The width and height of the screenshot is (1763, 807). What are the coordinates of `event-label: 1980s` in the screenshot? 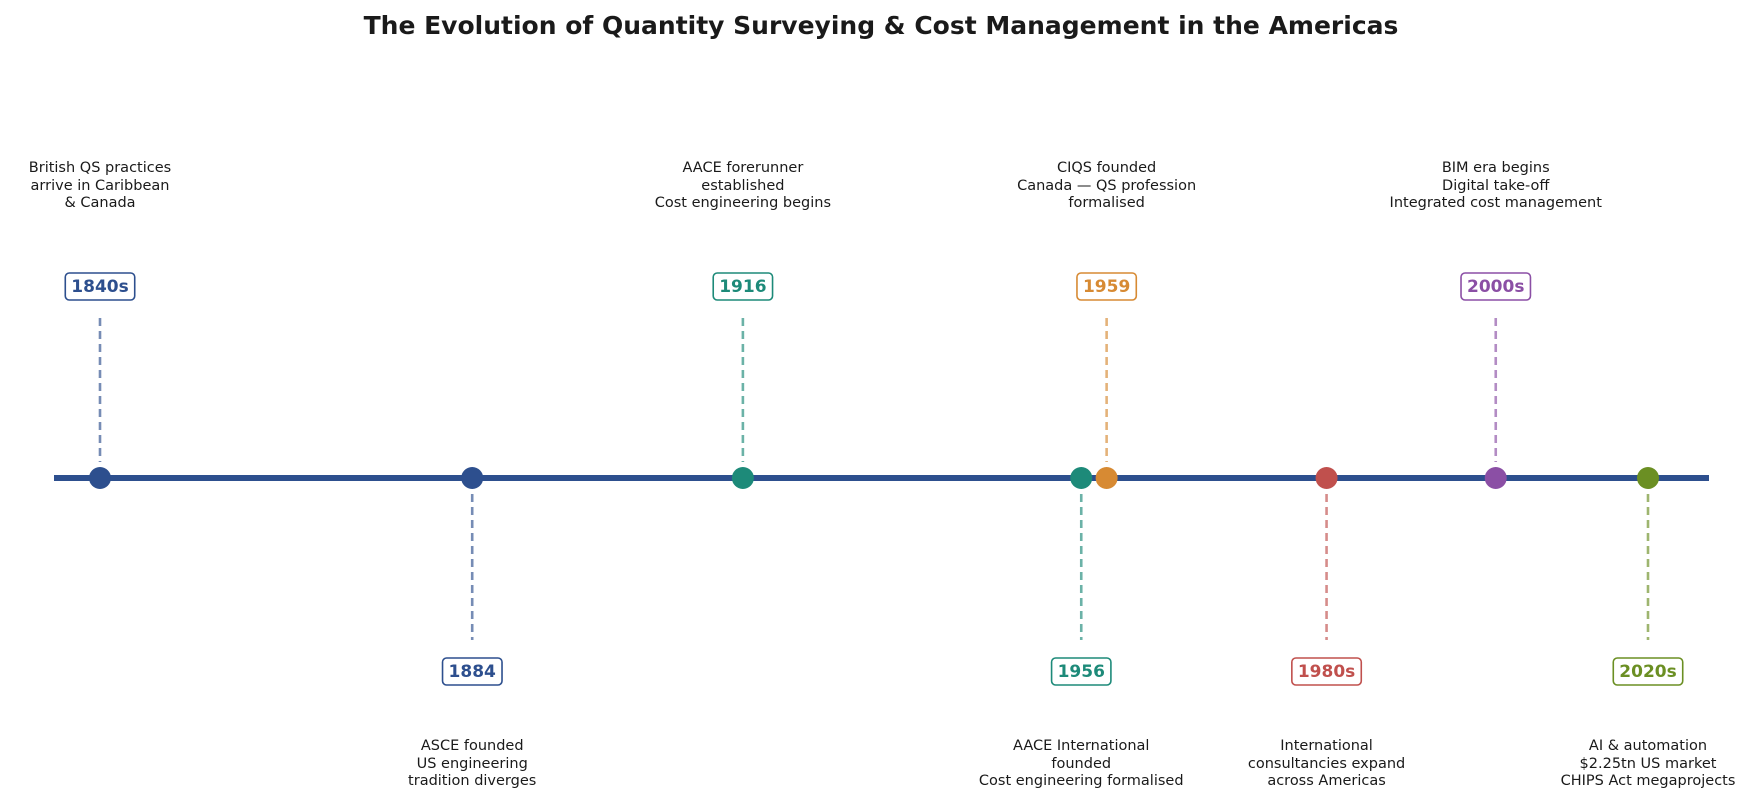 It's located at (1326, 672).